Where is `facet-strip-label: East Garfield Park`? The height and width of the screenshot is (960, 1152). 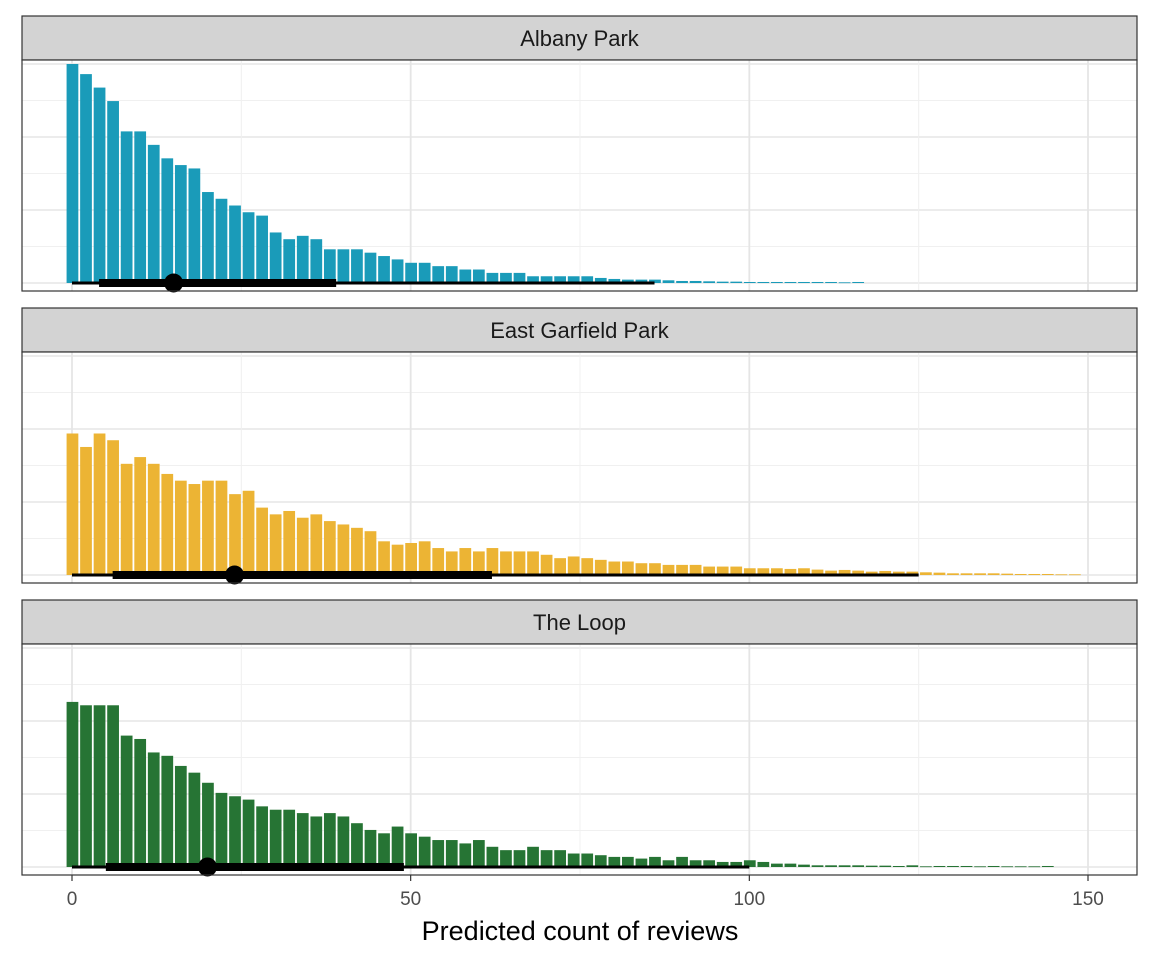 facet-strip-label: East Garfield Park is located at coordinates (580, 330).